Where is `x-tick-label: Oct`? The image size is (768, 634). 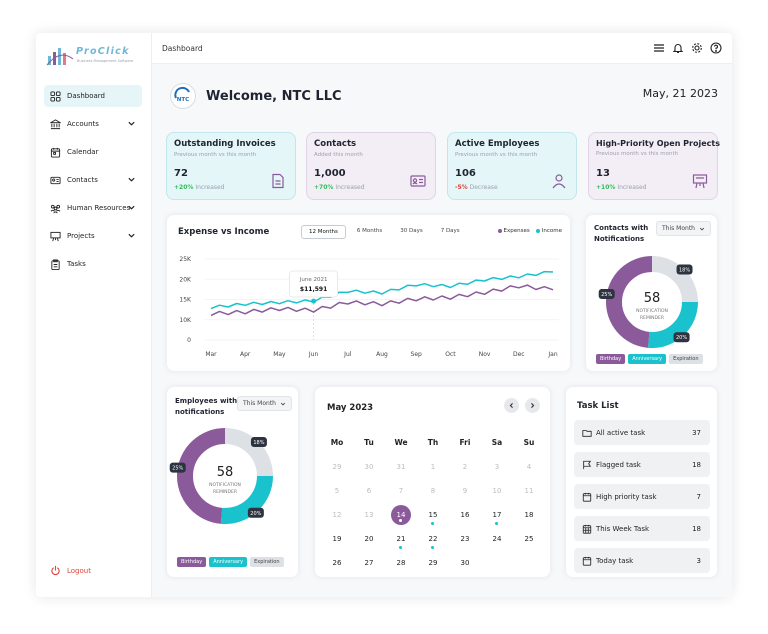 x-tick-label: Oct is located at coordinates (450, 354).